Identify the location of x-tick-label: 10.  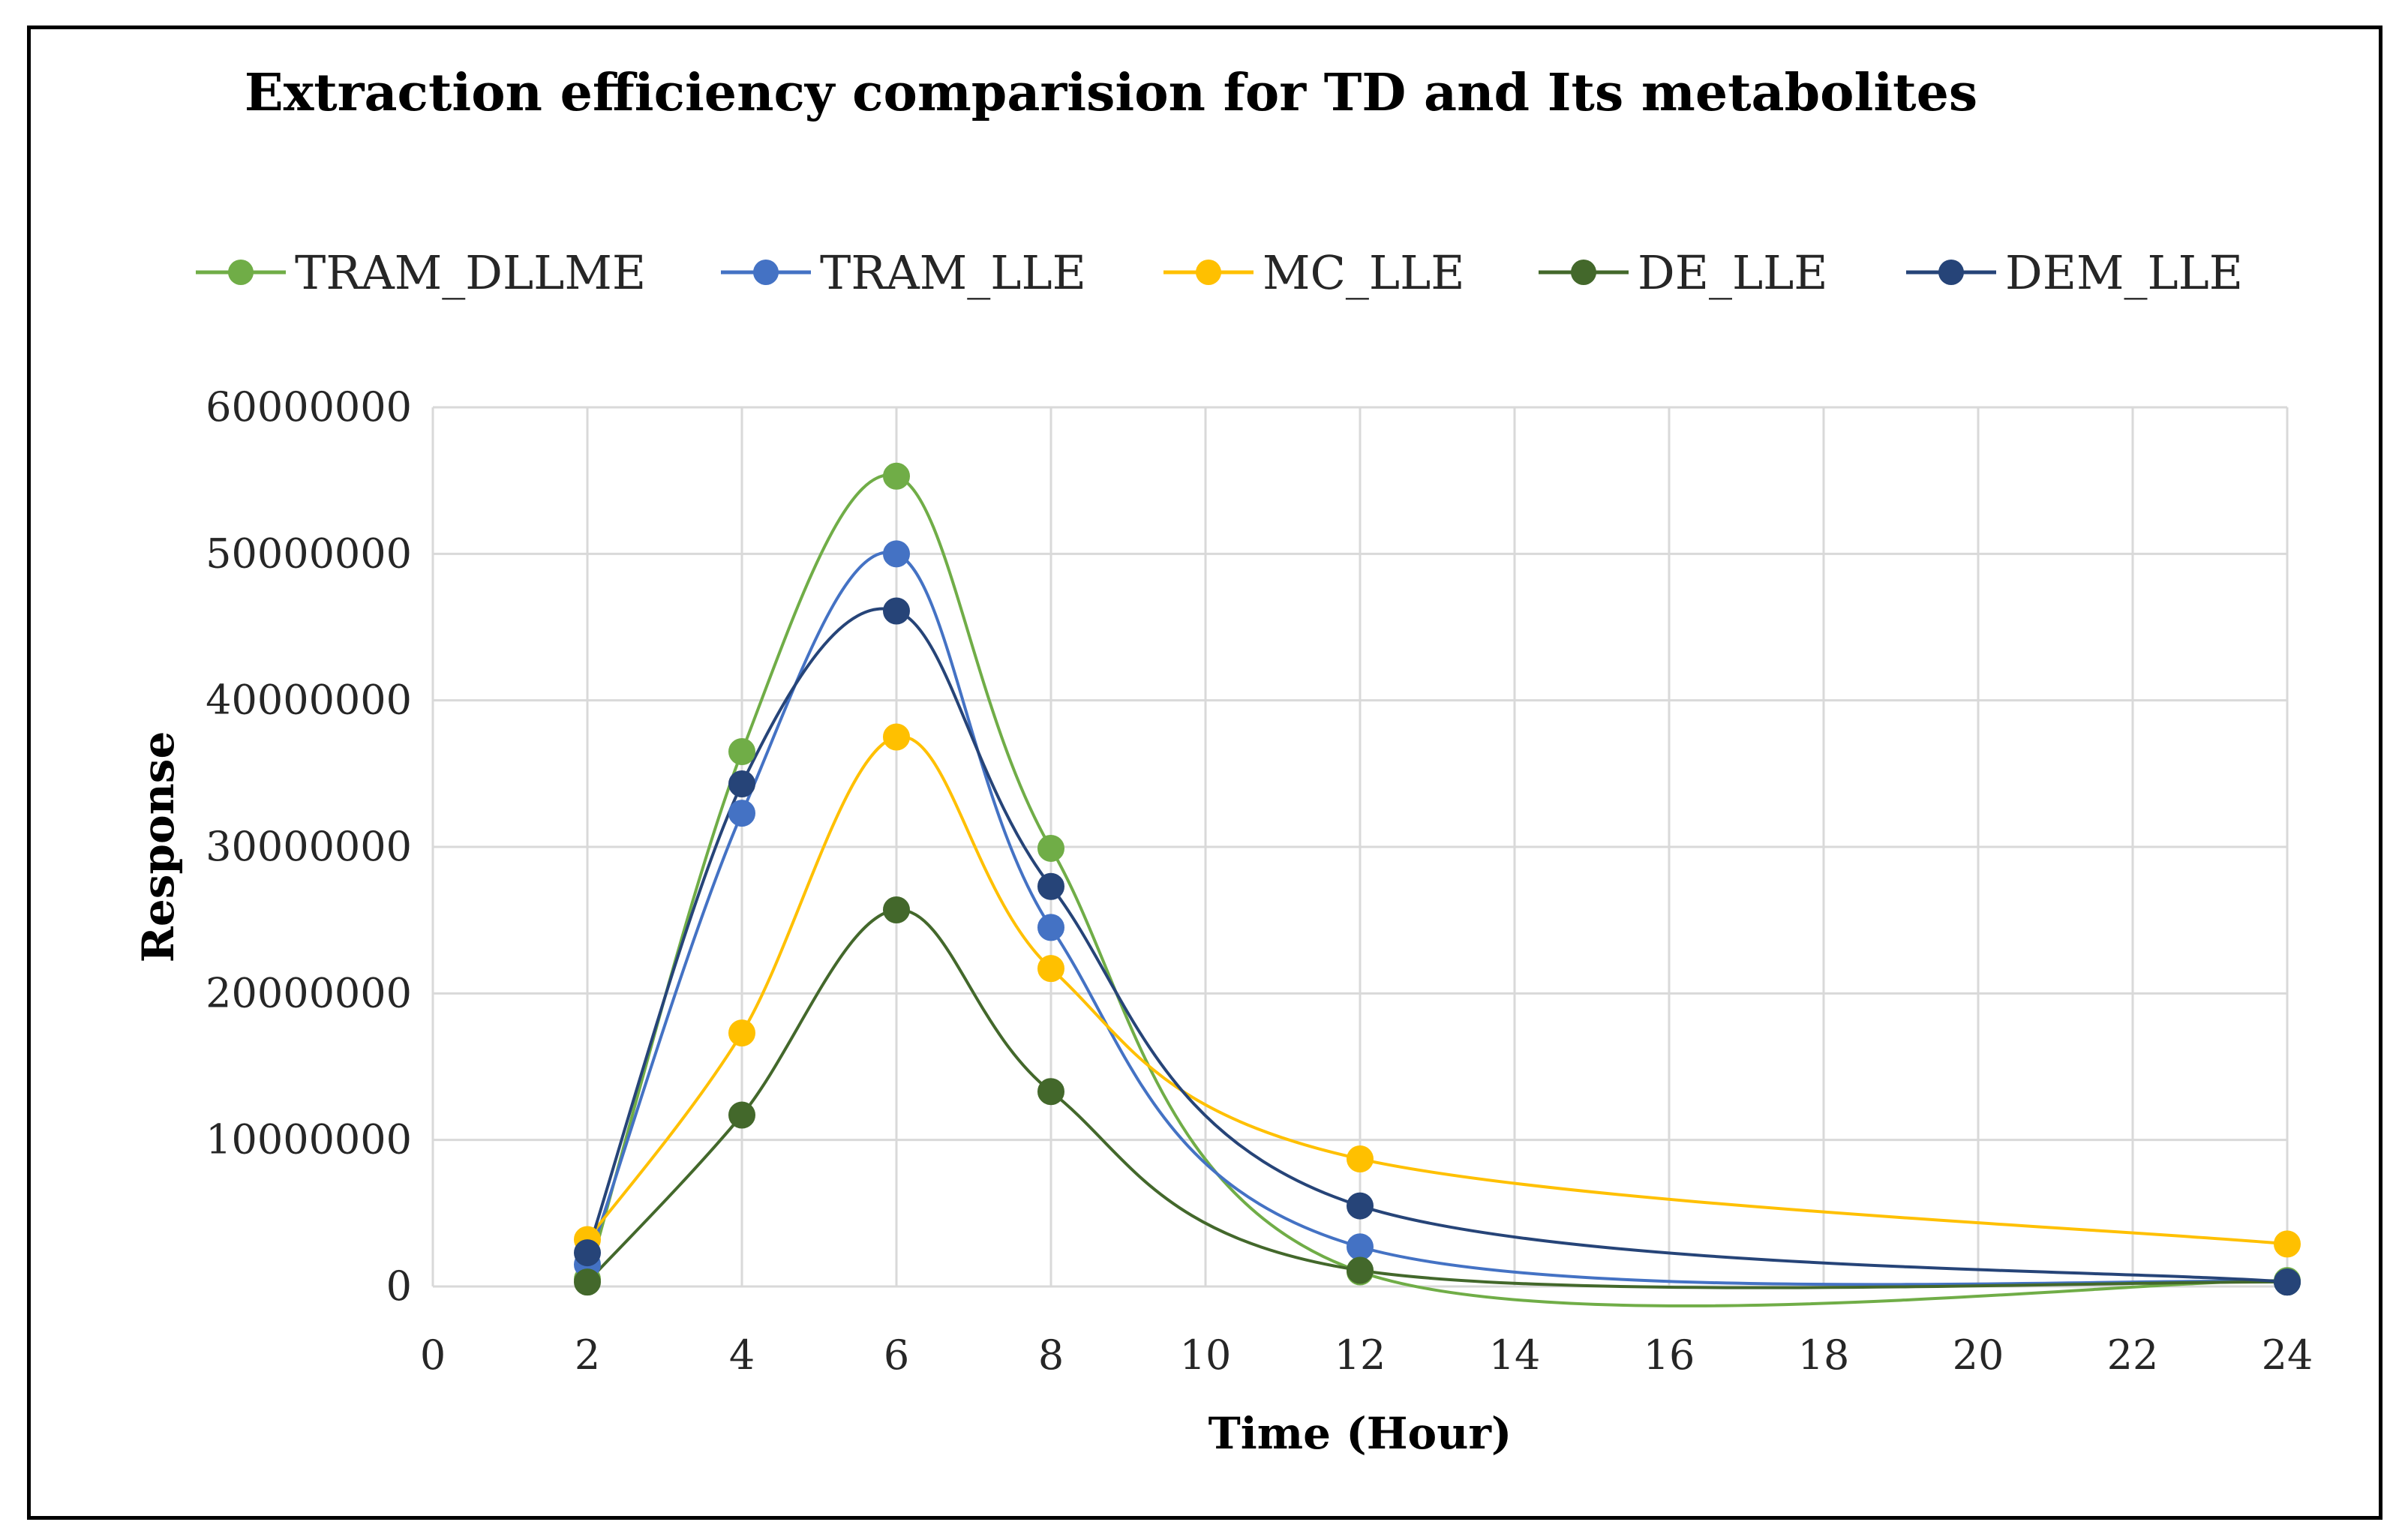
(1206, 1355).